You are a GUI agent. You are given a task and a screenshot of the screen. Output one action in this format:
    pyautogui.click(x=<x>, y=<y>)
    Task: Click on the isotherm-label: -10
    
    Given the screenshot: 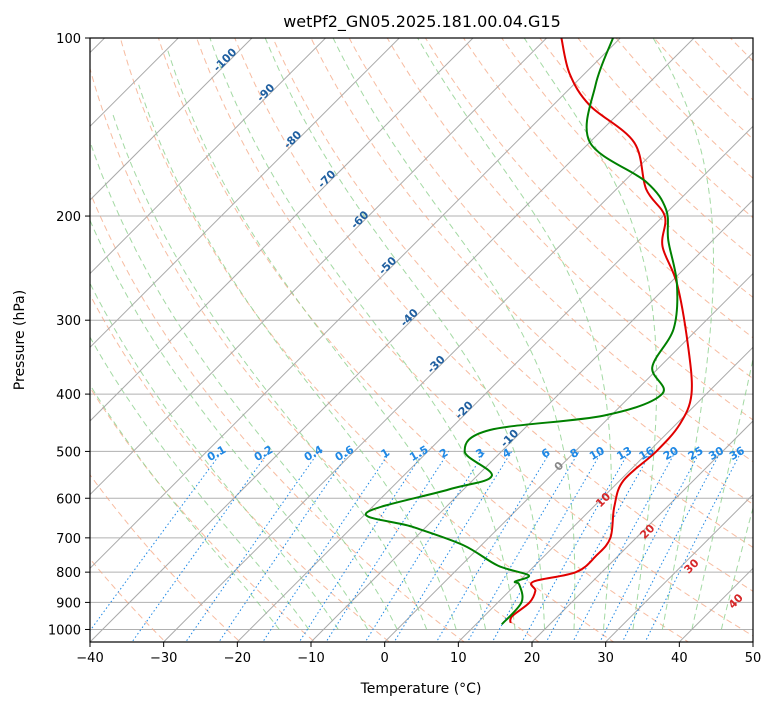 What is the action you would take?
    pyautogui.click(x=509, y=438)
    